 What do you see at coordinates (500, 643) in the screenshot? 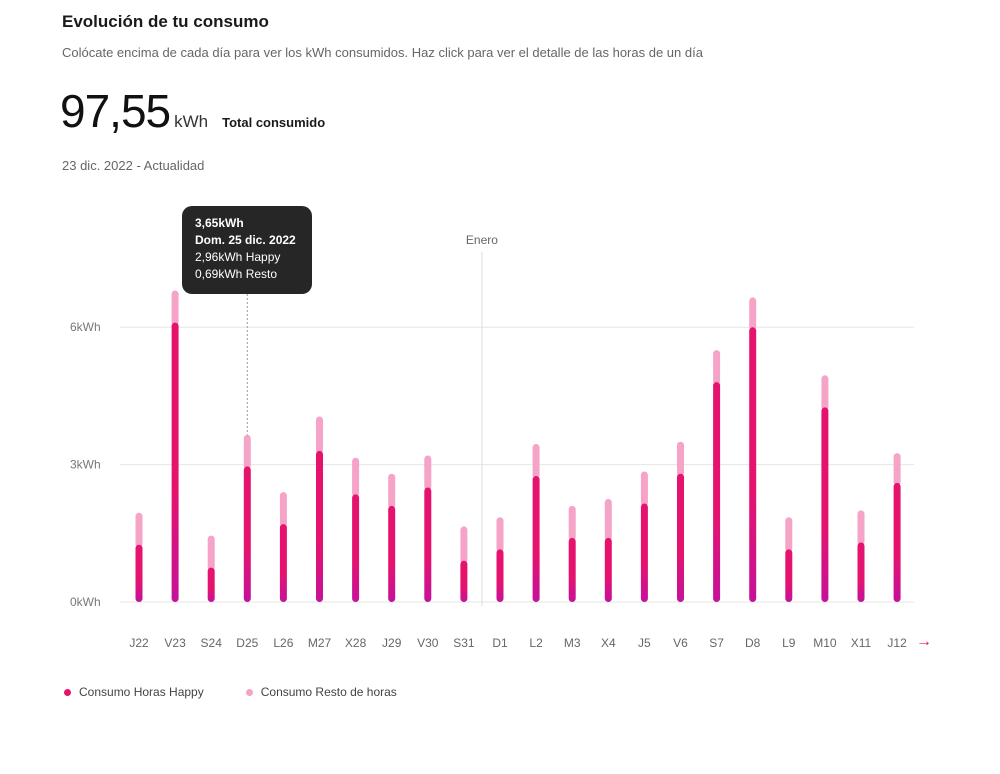
I see `x-tick-label: D1` at bounding box center [500, 643].